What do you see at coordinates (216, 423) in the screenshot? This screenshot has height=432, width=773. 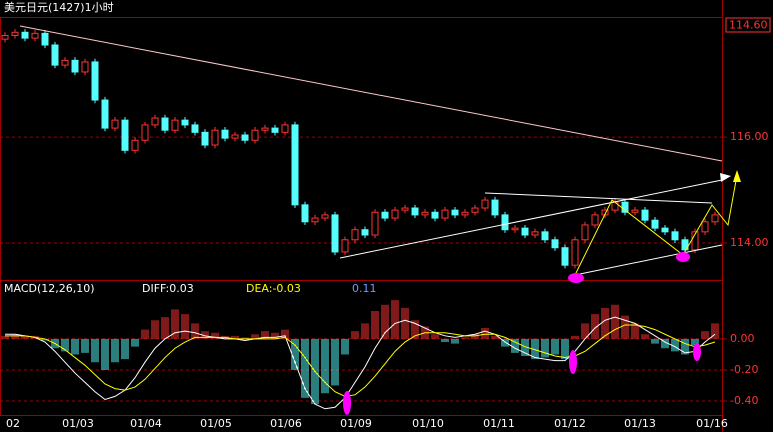 I see `x-tick-label: 01/05` at bounding box center [216, 423].